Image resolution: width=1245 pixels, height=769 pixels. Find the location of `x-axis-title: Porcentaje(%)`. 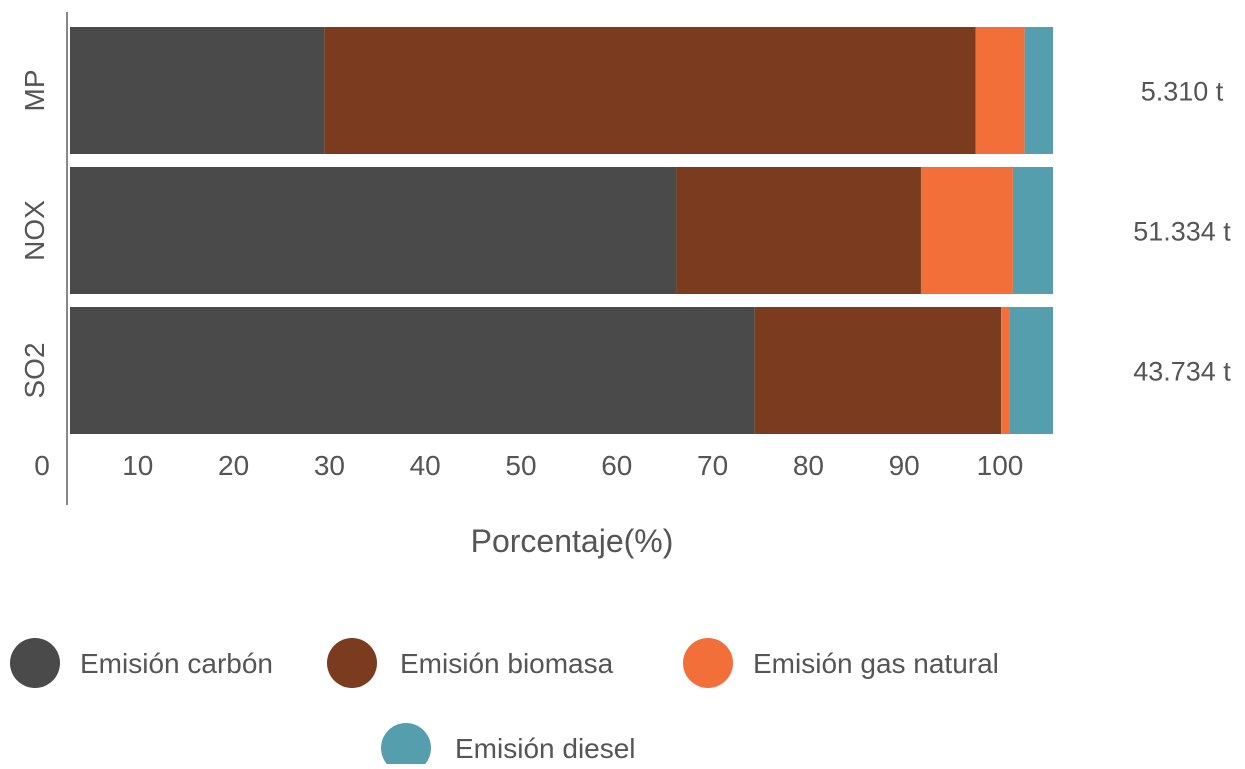

x-axis-title: Porcentaje(%) is located at coordinates (572, 541).